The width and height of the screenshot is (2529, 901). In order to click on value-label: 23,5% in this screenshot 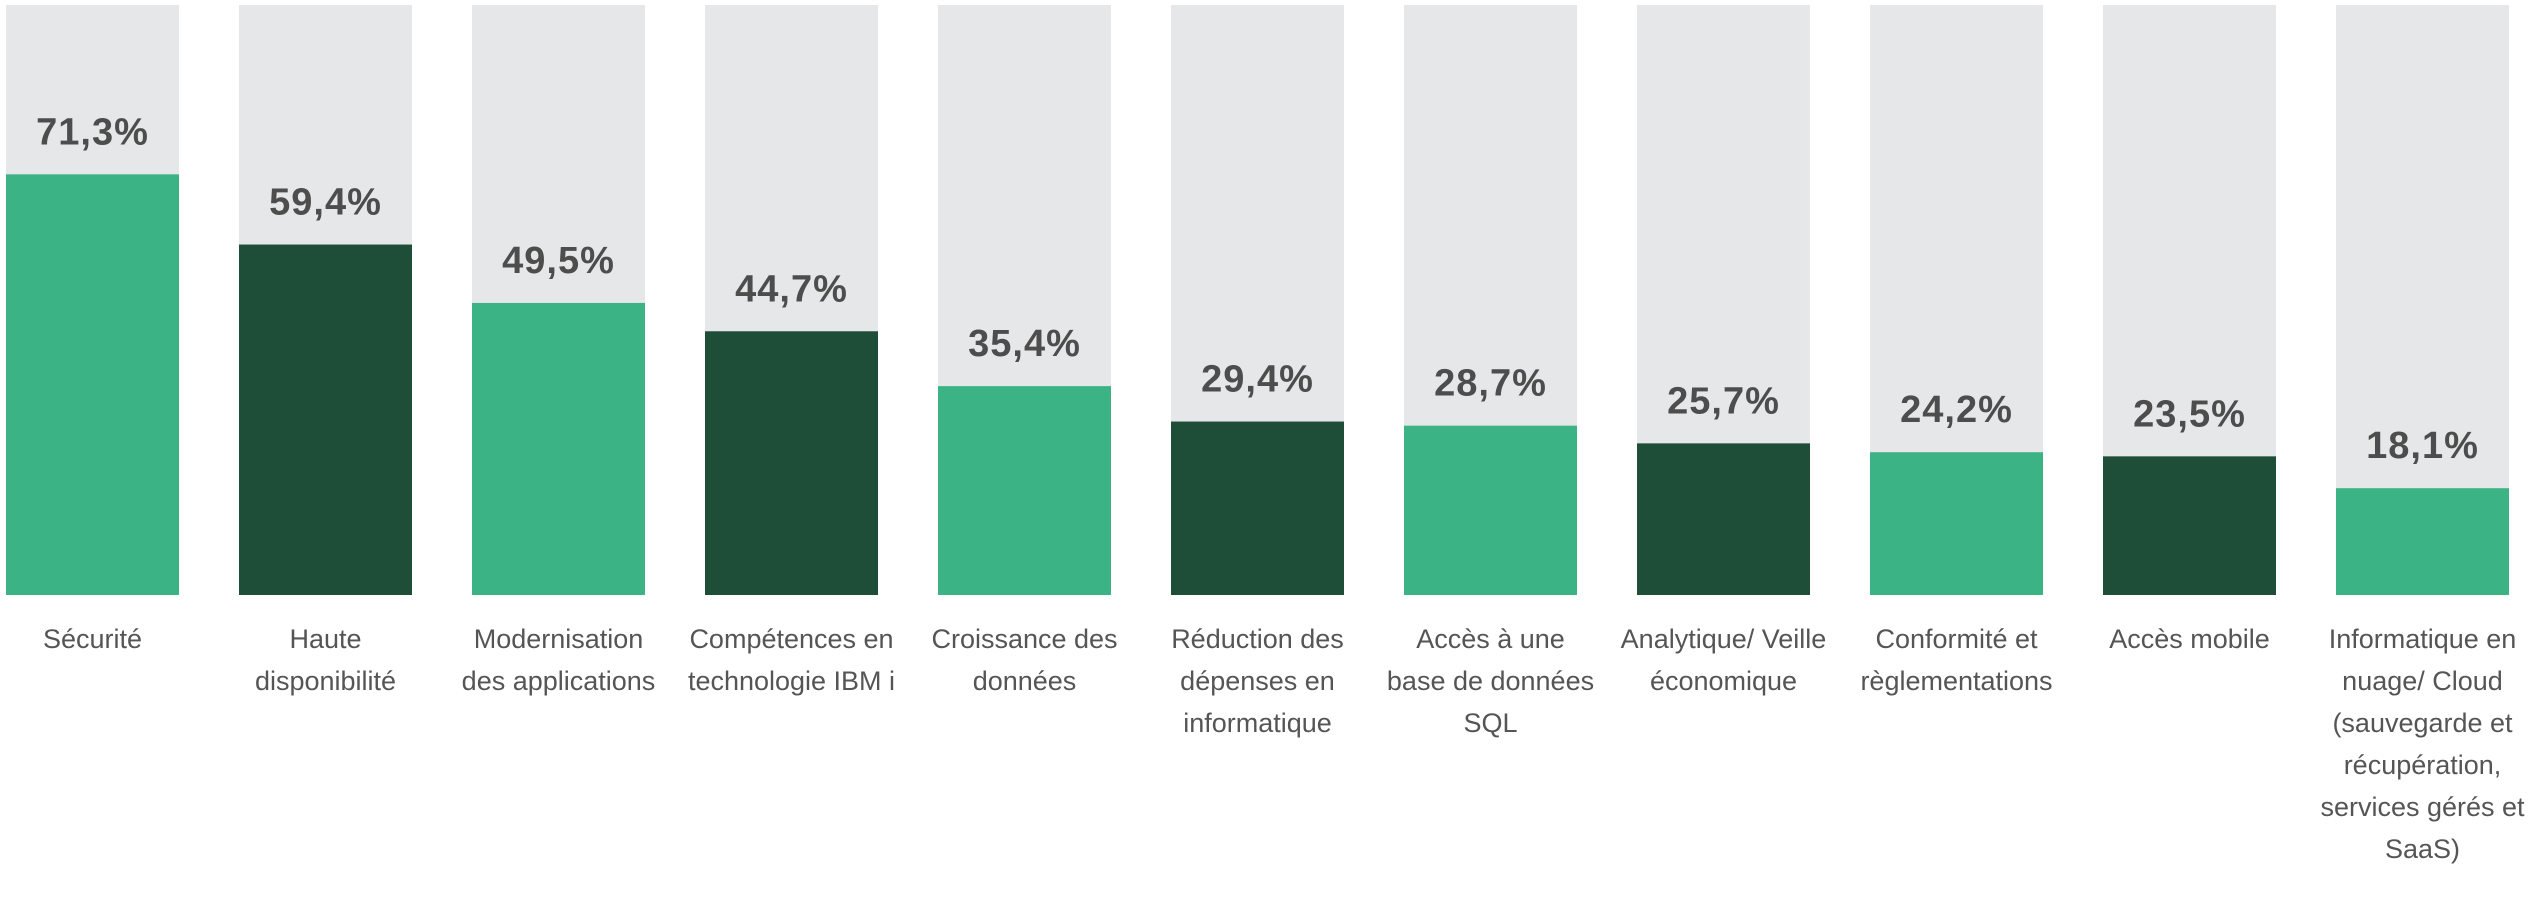, I will do `click(2189, 414)`.